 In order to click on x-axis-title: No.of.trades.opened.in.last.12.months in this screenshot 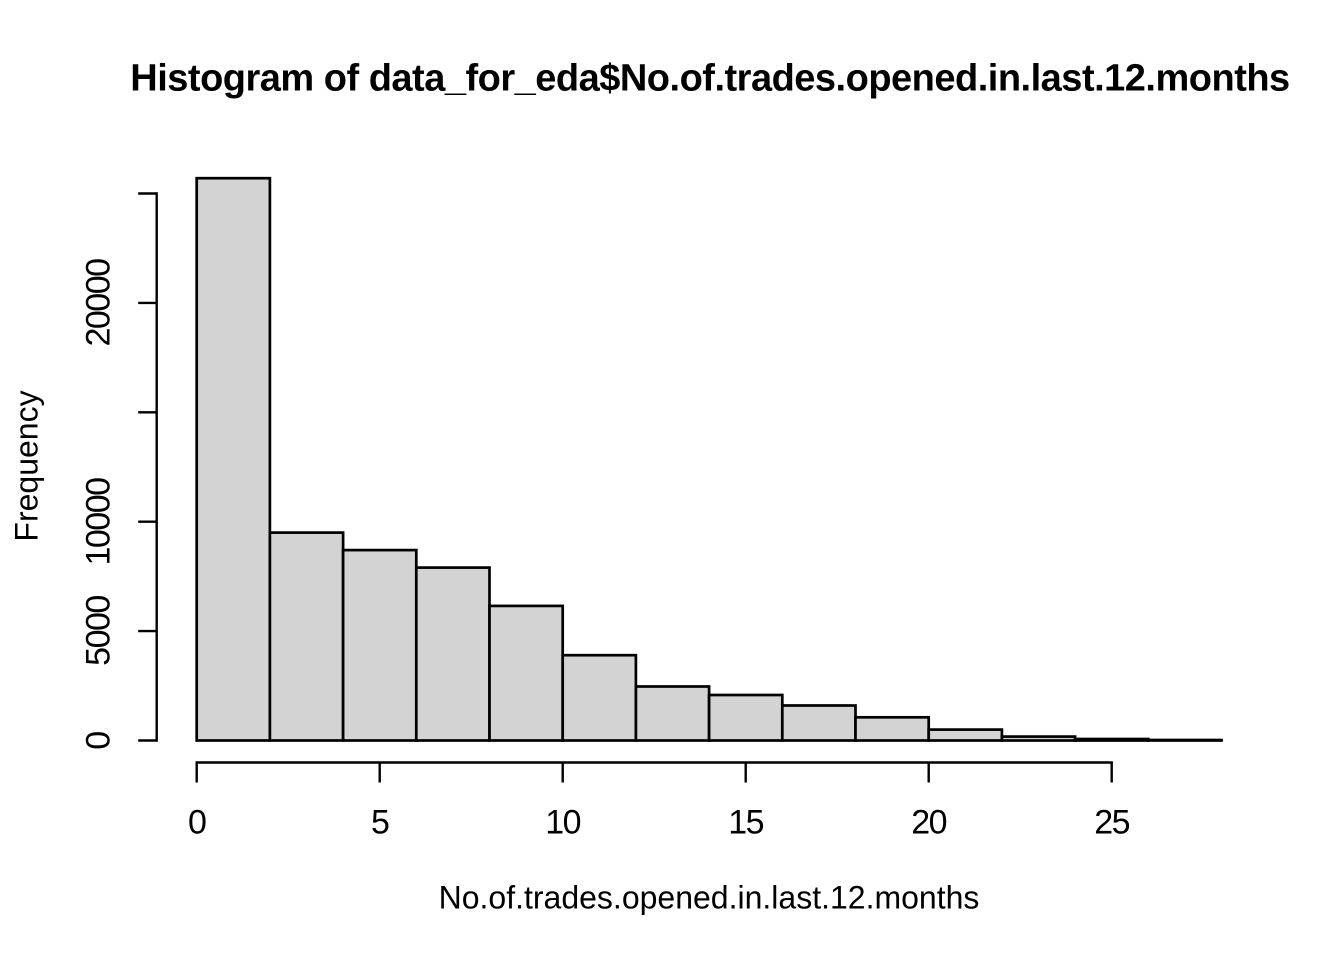, I will do `click(709, 897)`.